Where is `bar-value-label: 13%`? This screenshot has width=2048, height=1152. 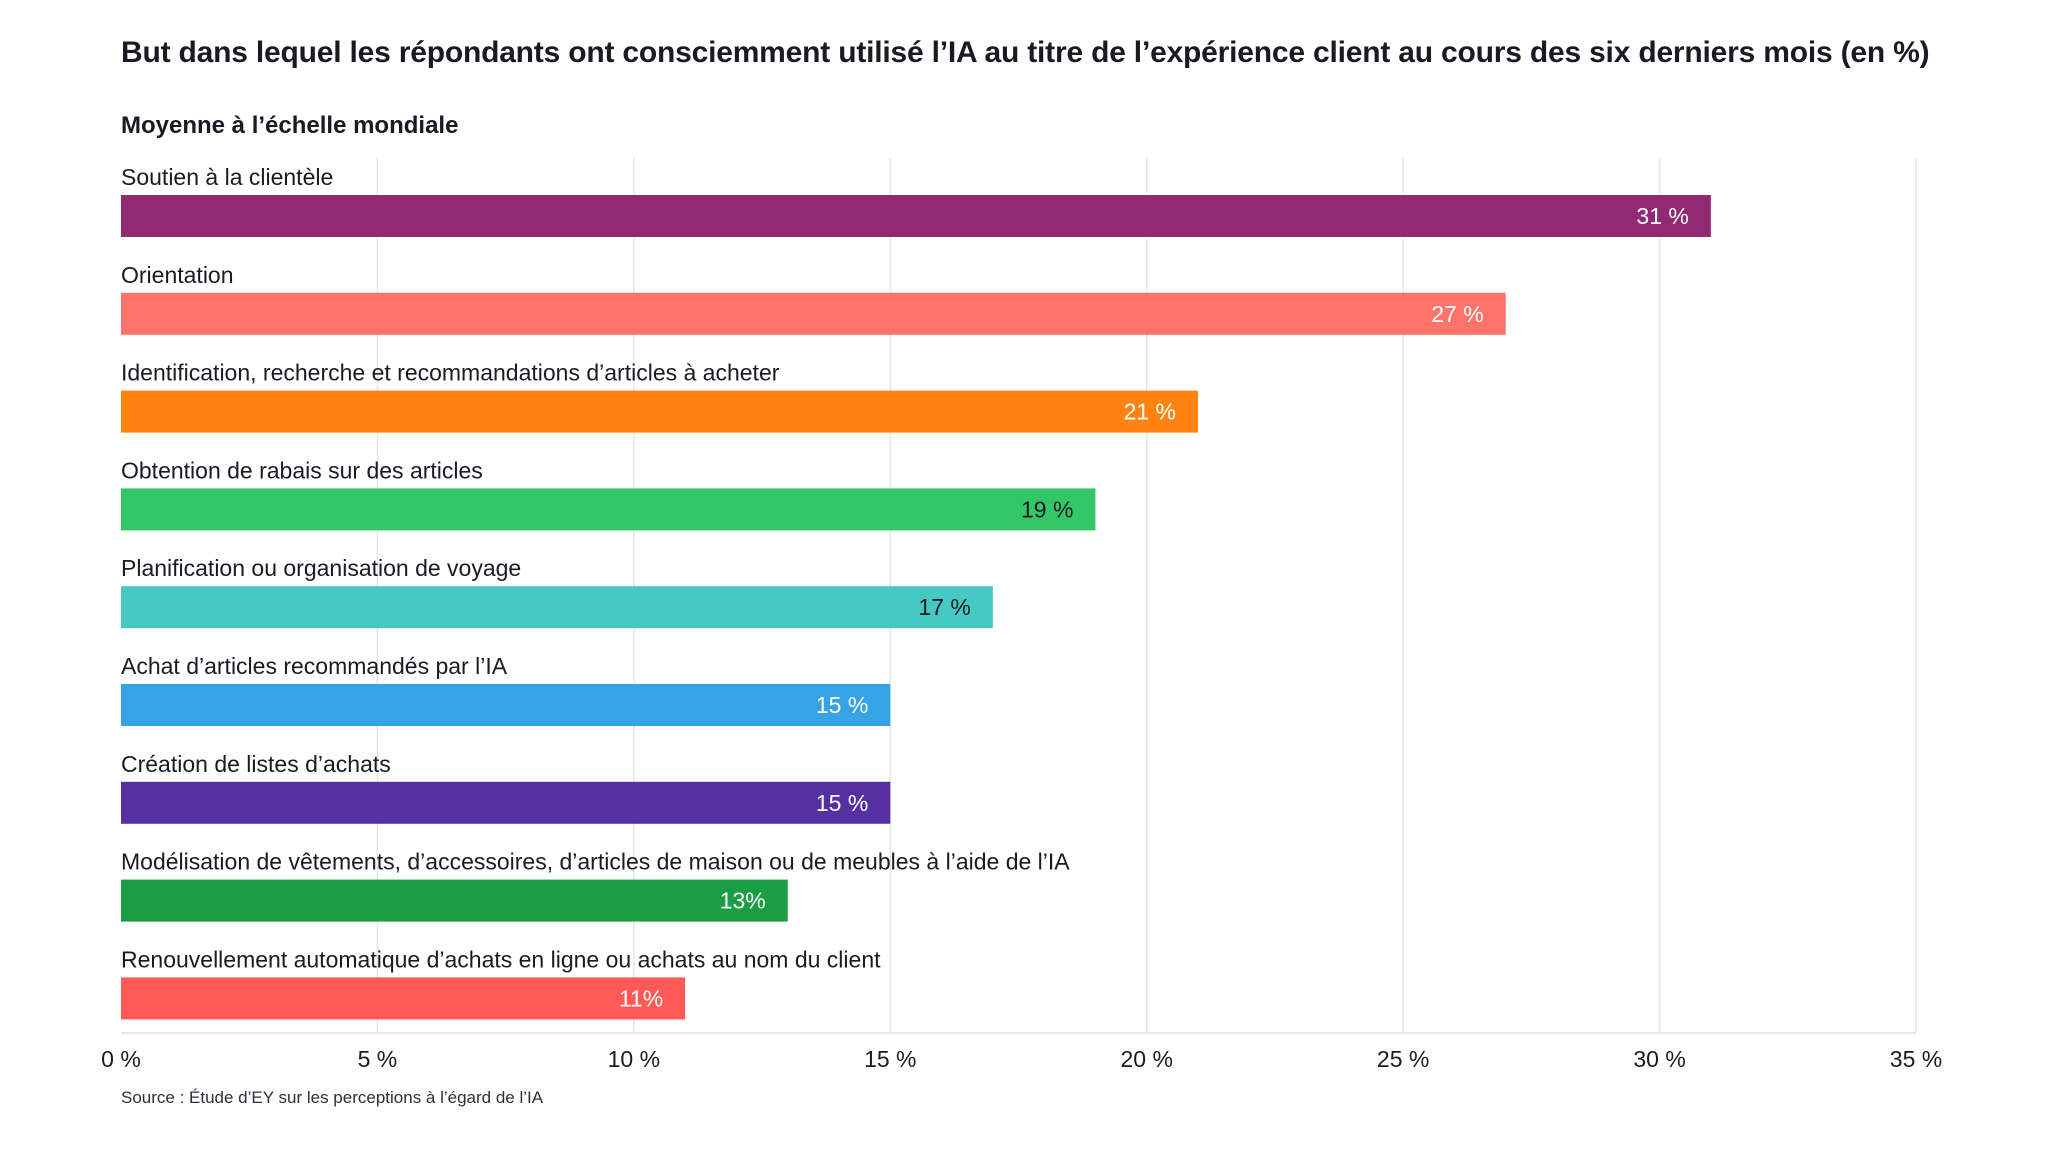 bar-value-label: 13% is located at coordinates (743, 901).